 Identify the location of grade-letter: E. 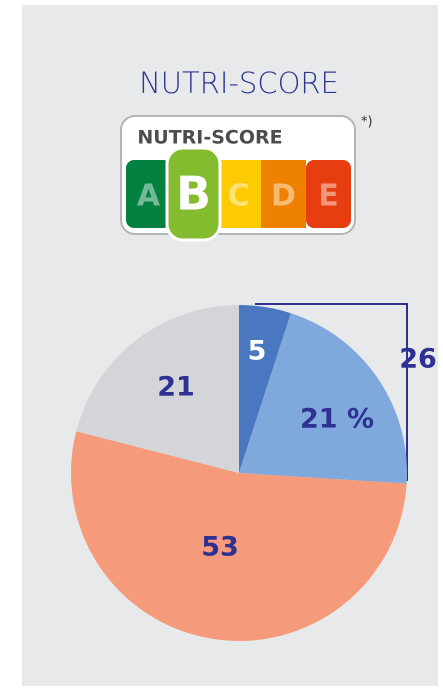
(328, 196).